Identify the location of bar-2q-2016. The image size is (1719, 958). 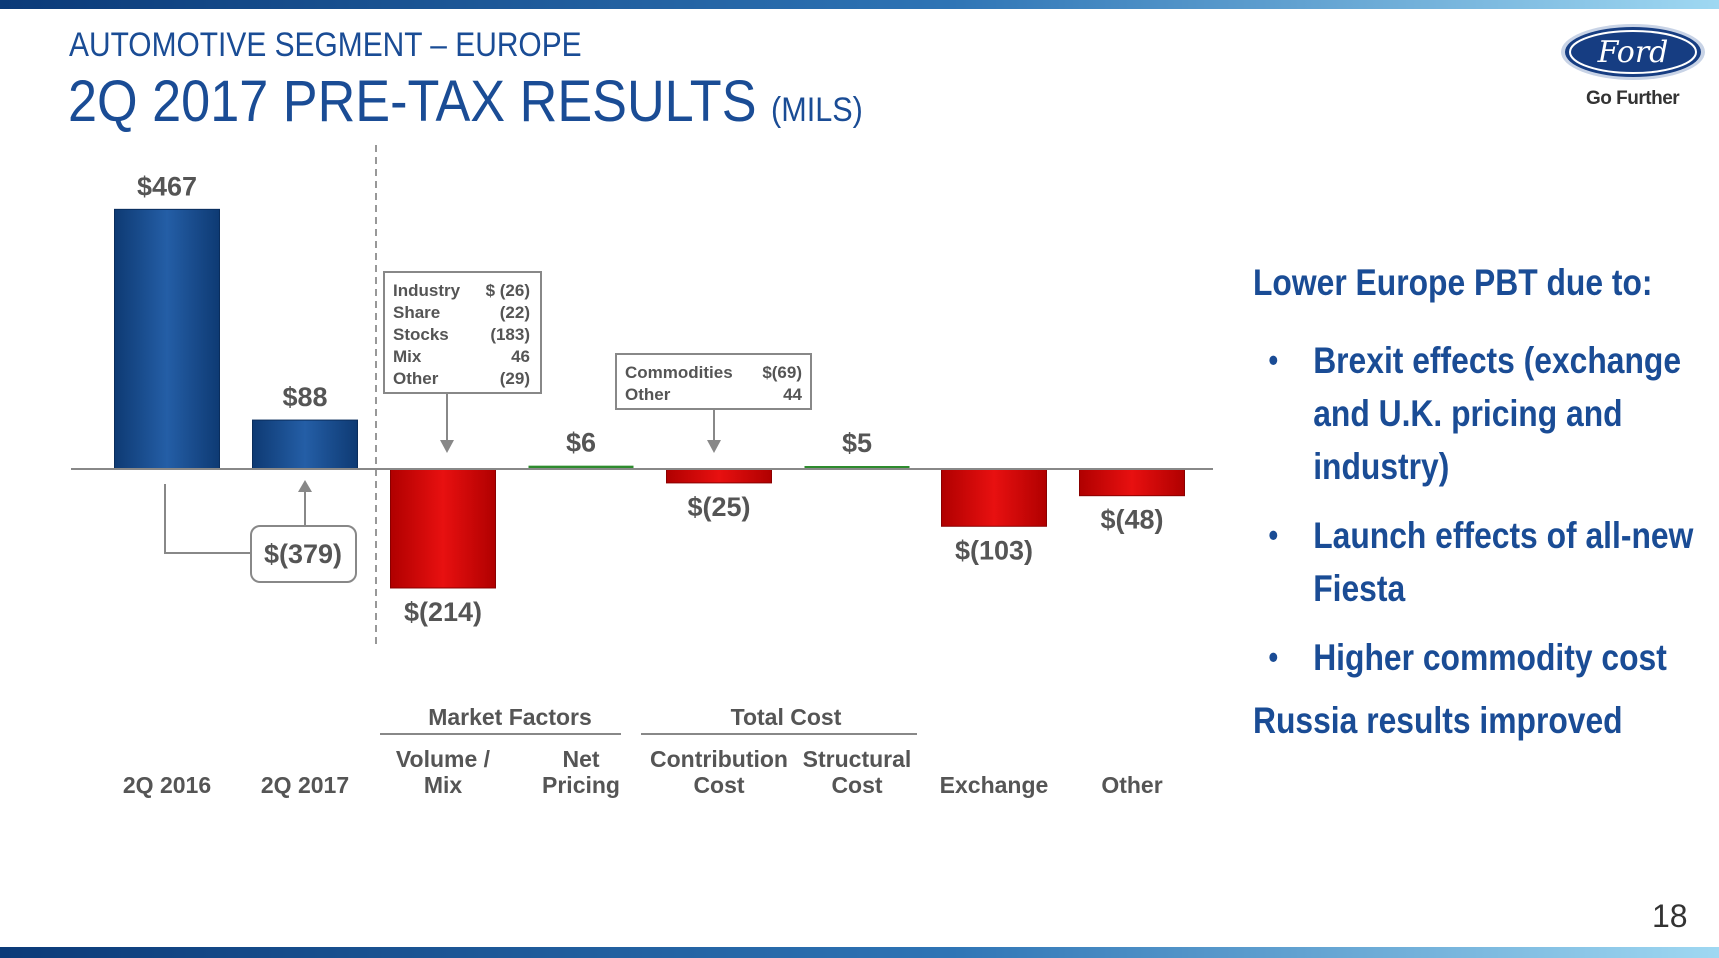
(167, 339).